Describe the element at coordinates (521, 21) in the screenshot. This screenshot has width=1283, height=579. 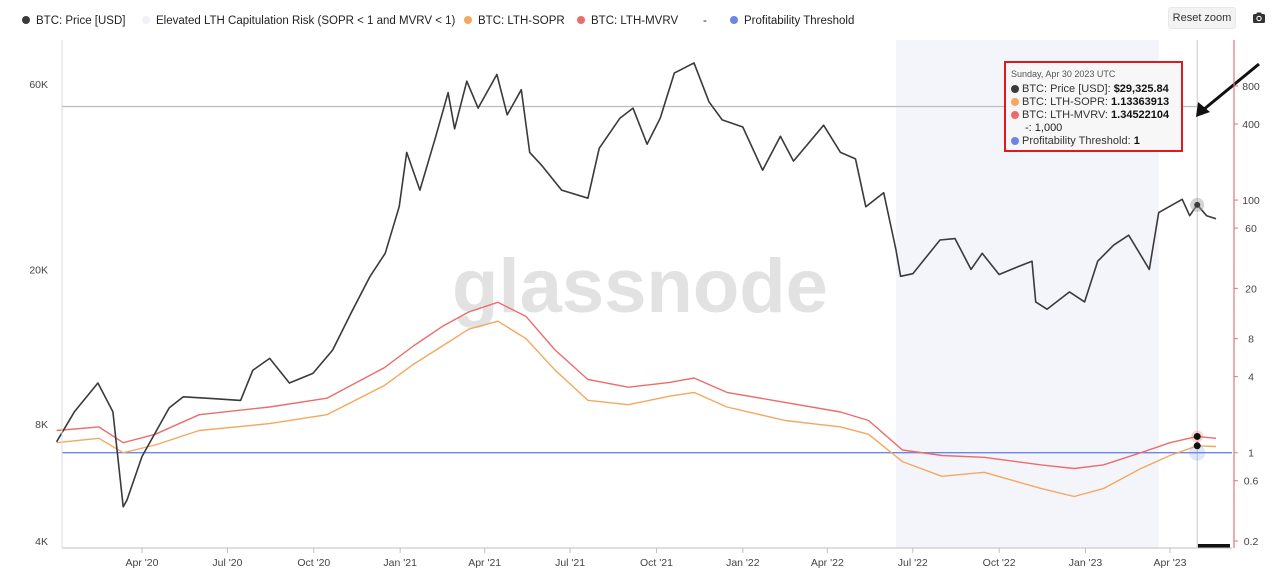
I see `legend-label: BTC: LTH-SOPR` at that location.